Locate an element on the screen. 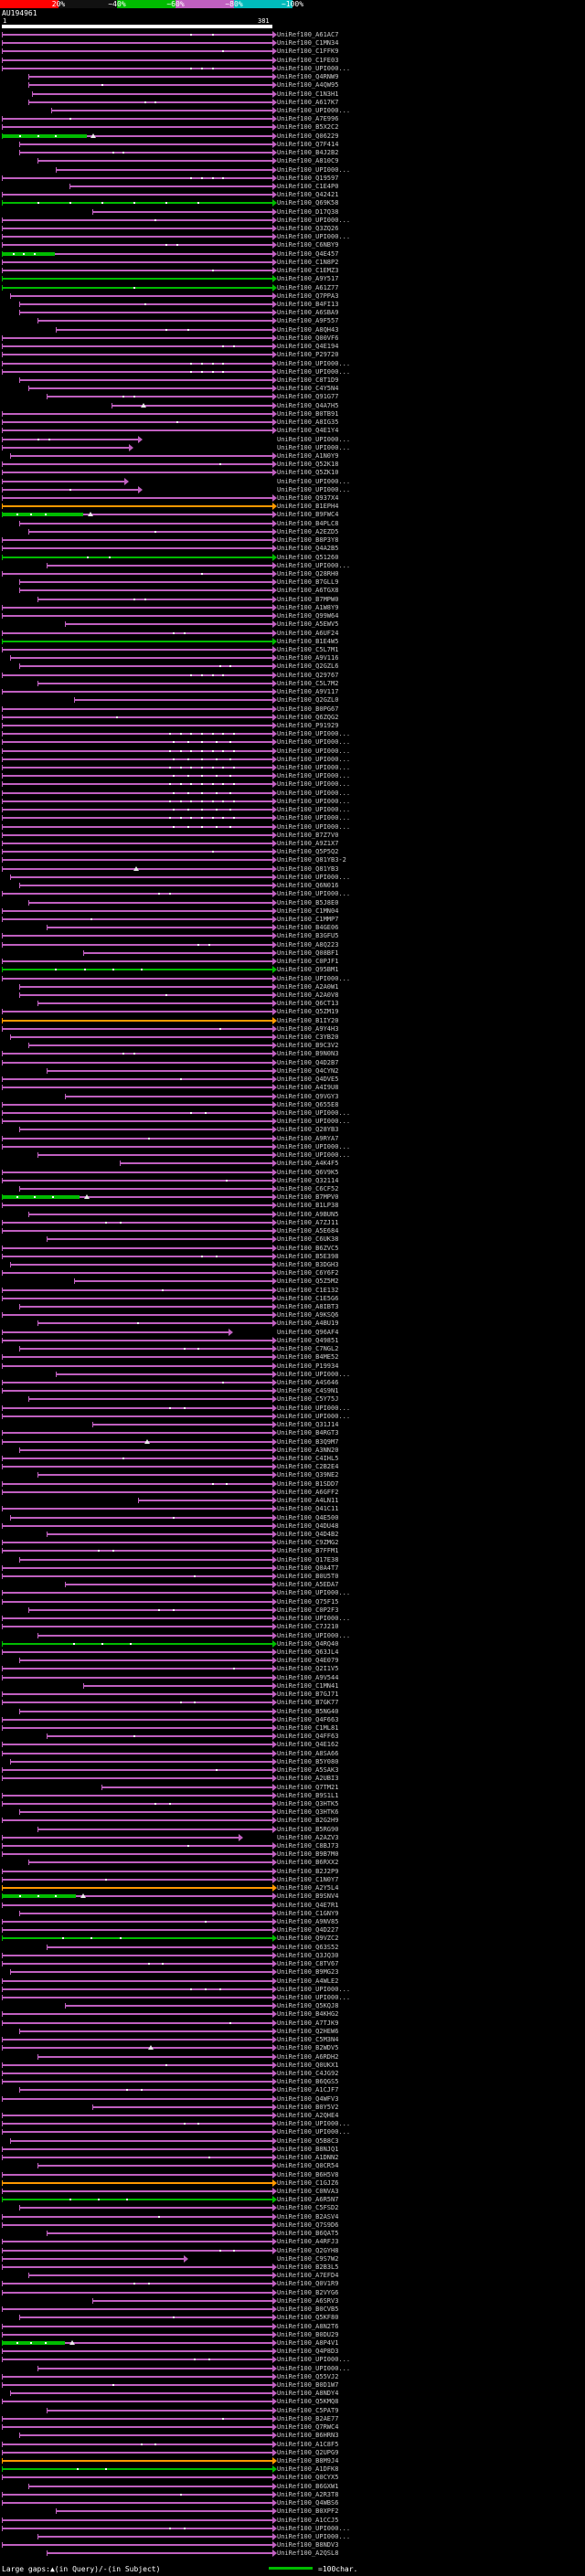 This screenshot has width=585, height=2576. alignment-row: UniRef100_Q42421 is located at coordinates (293, 194).